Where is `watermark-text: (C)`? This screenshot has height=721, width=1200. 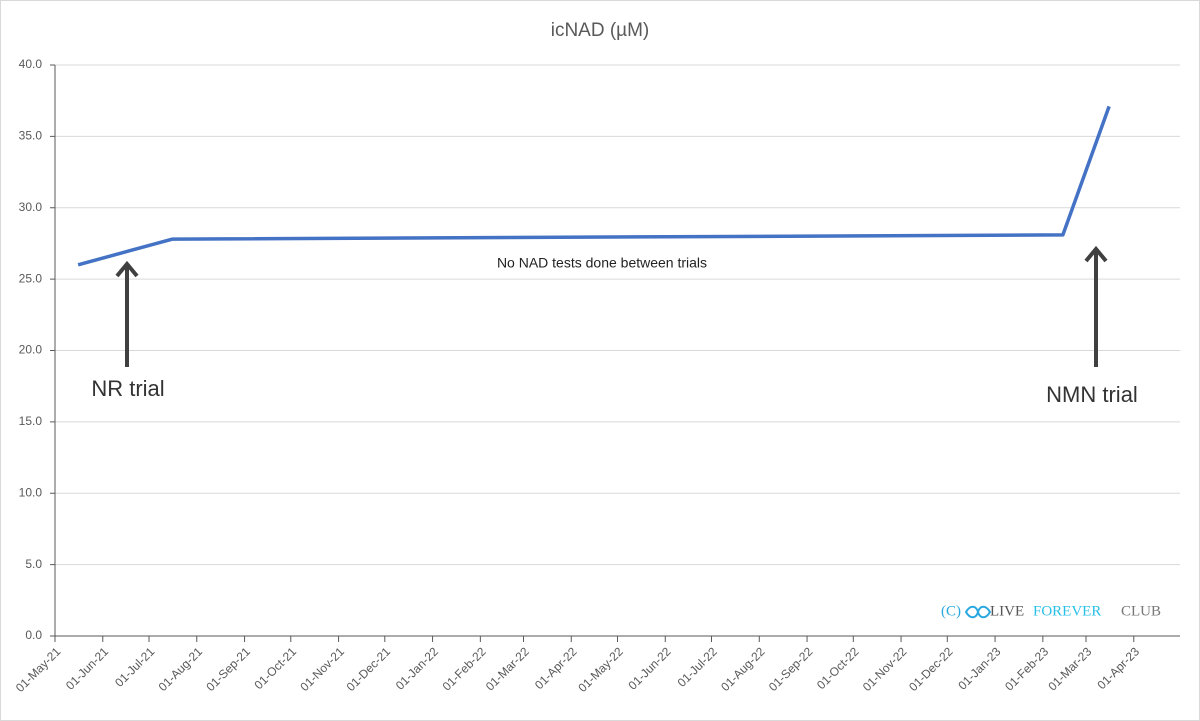 watermark-text: (C) is located at coordinates (951, 611).